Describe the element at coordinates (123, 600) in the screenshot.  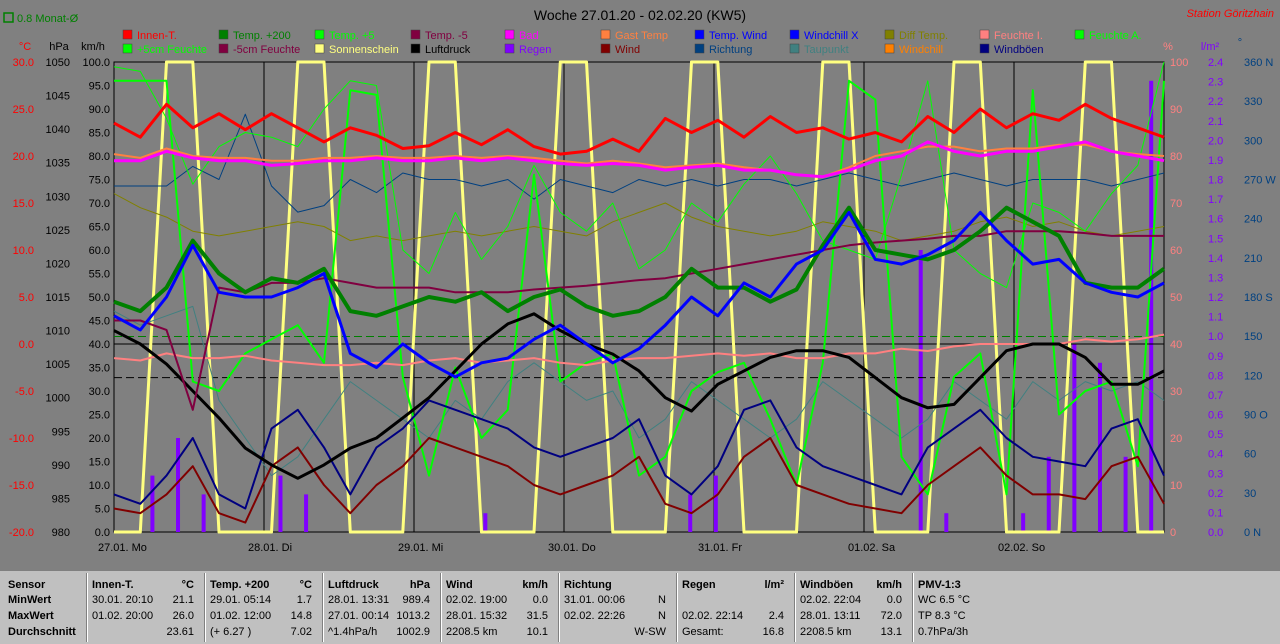
I see `cell-label: 30.01. 20:10` at that location.